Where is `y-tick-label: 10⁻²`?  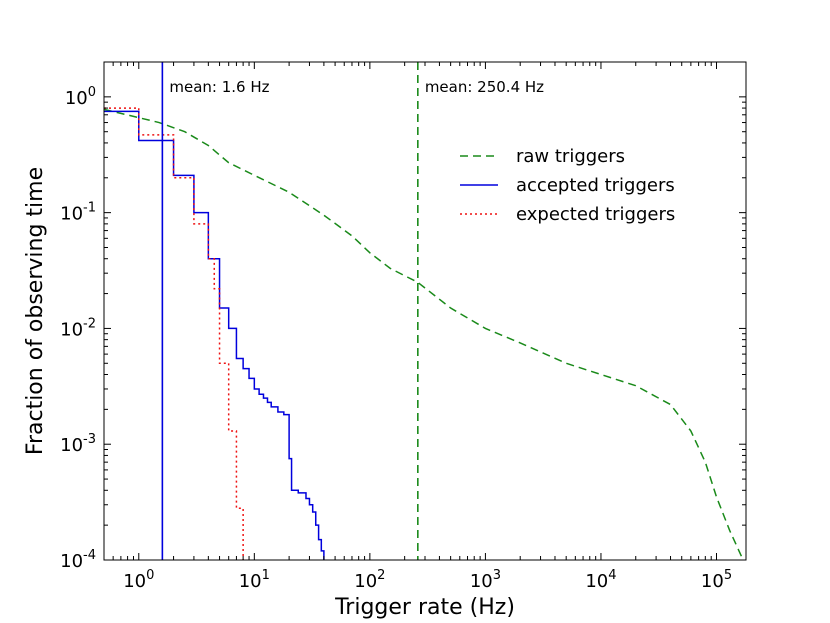 y-tick-label: 10⁻² is located at coordinates (78, 328).